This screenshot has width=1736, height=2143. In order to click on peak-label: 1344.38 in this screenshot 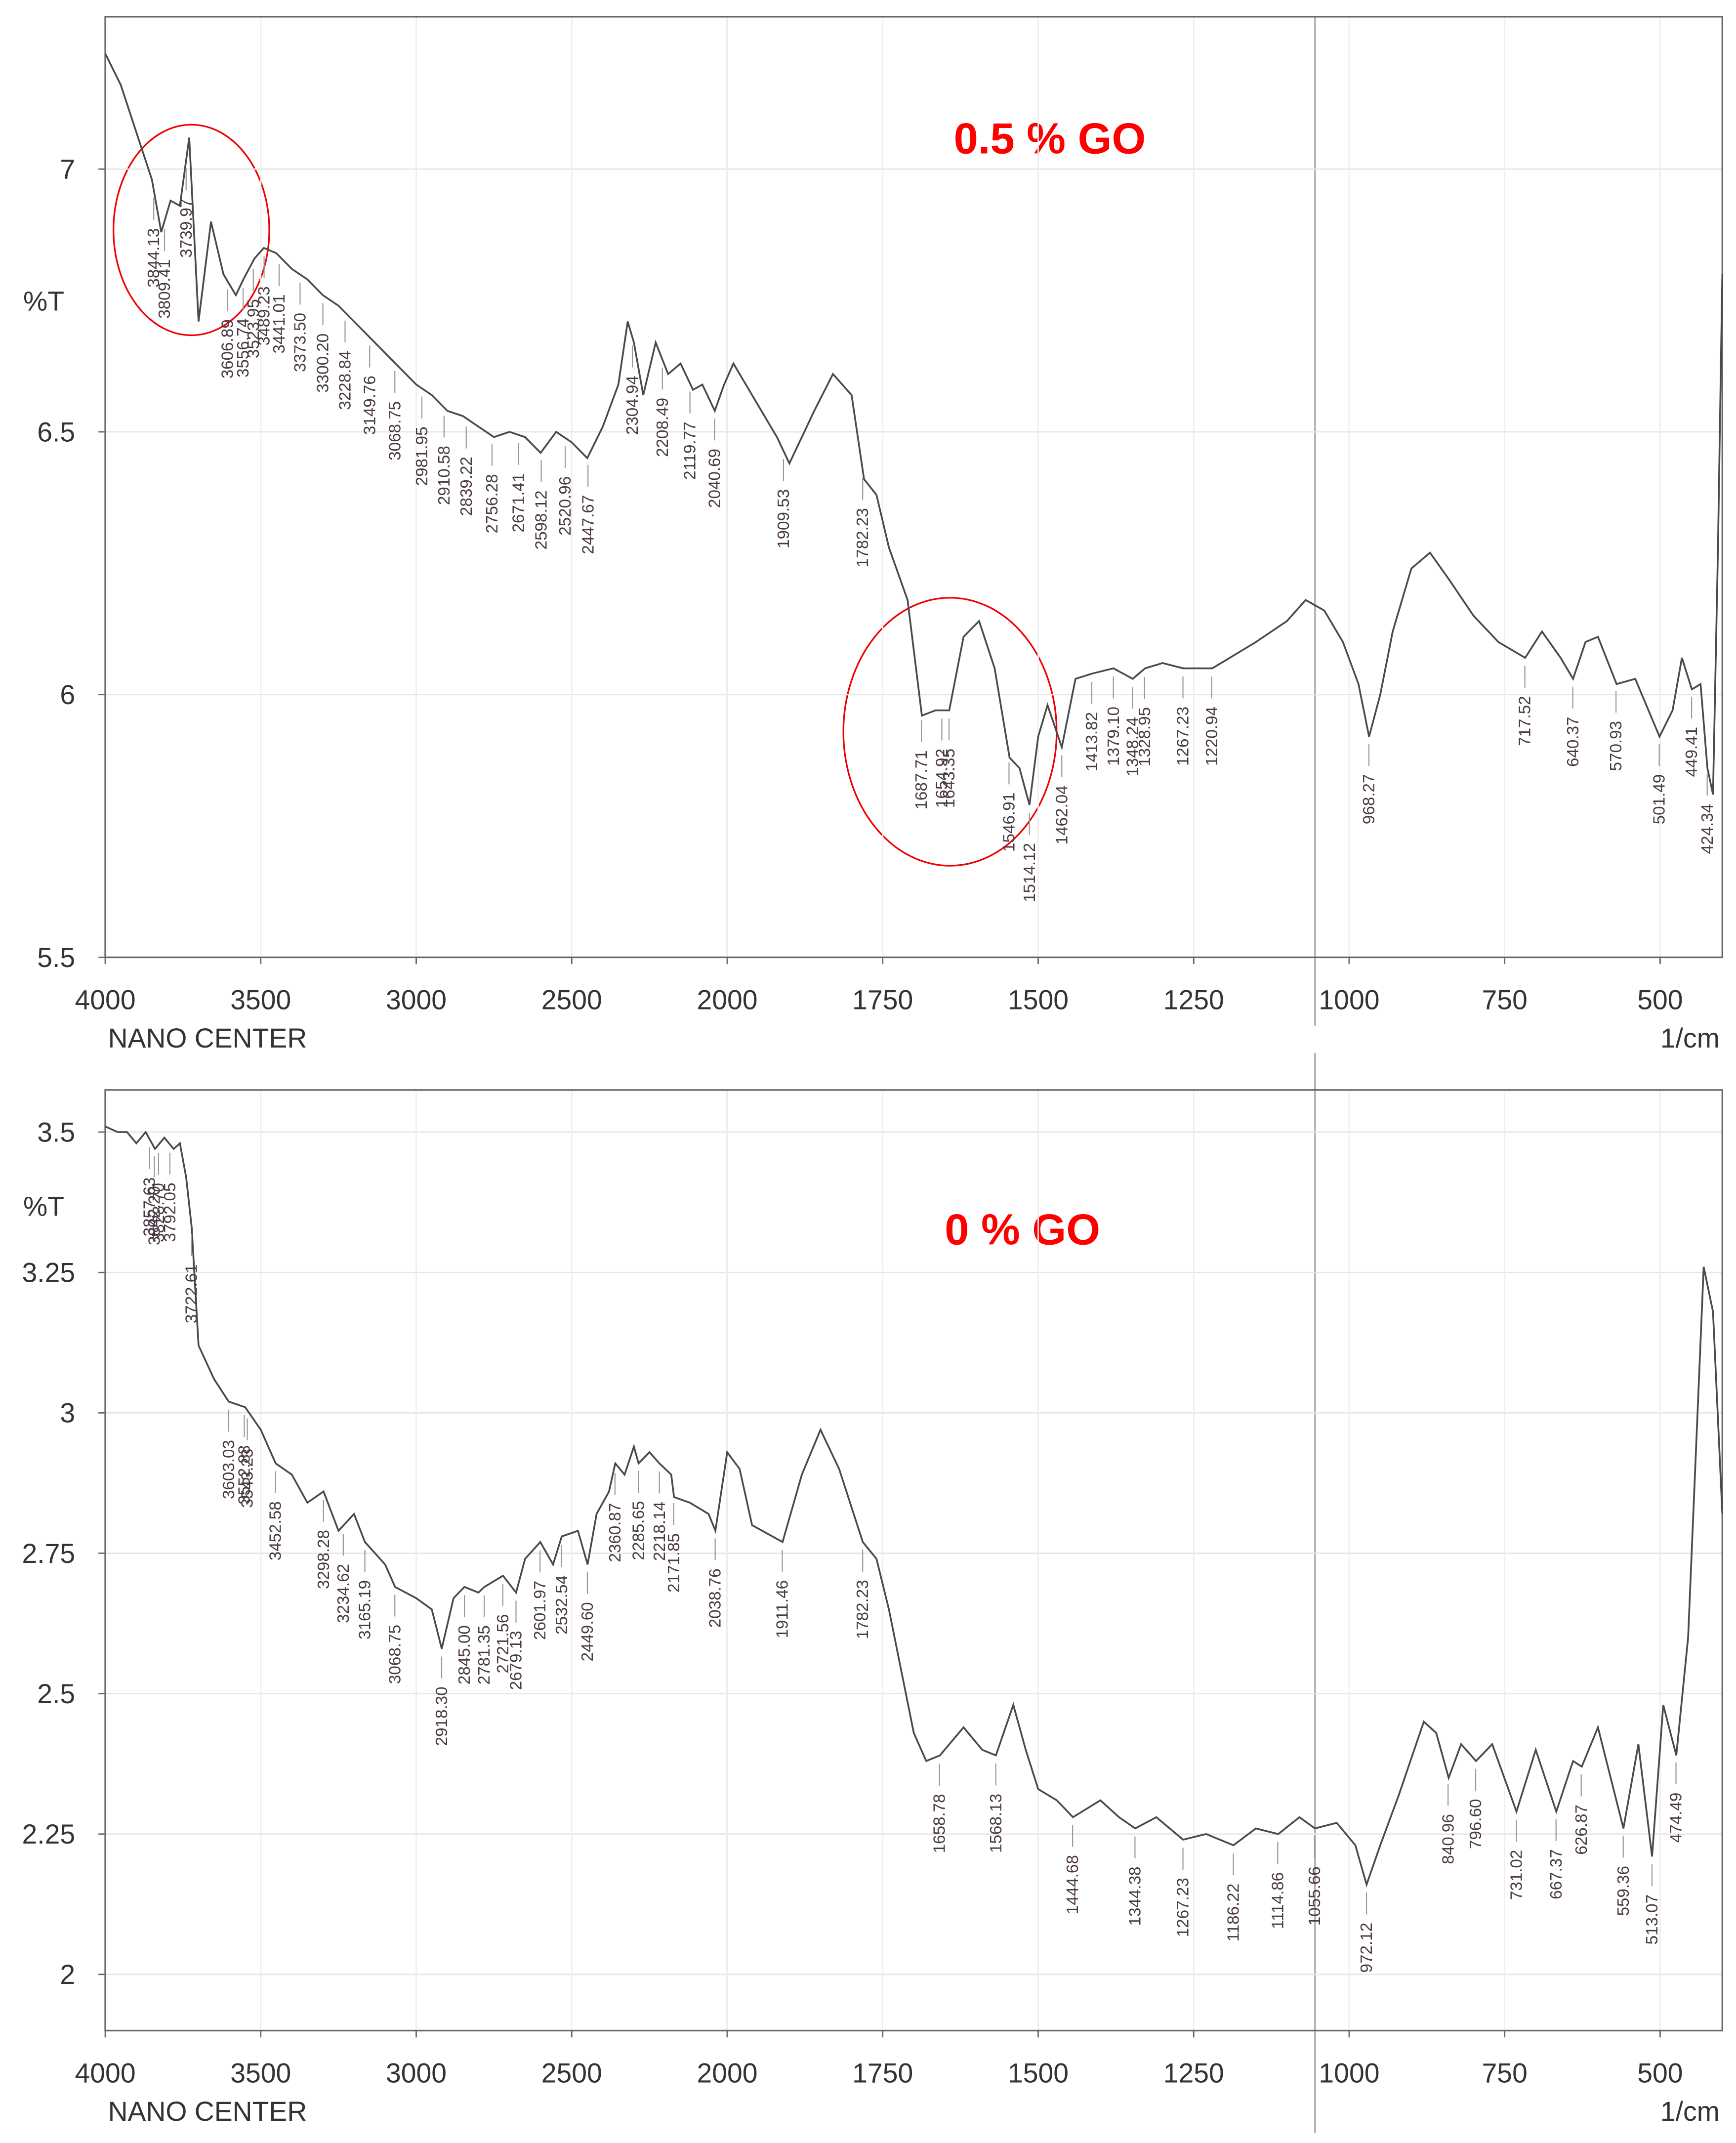, I will do `click(1135, 1897)`.